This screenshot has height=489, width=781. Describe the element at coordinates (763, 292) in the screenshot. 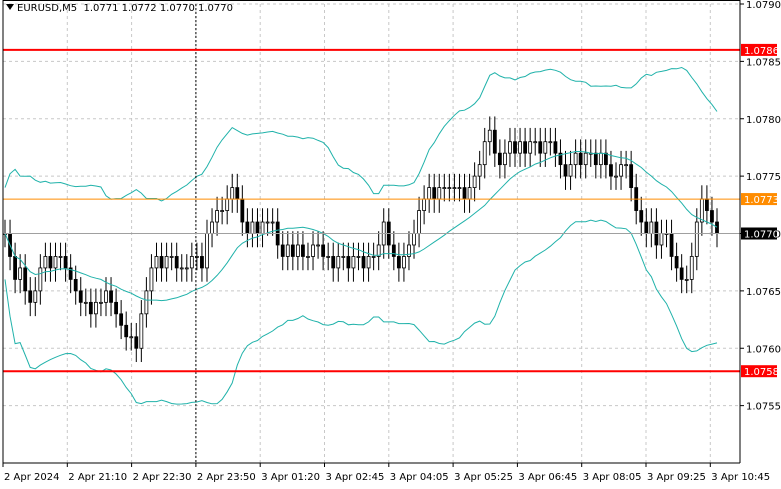

I see `price-tick-label: 1.0765` at that location.